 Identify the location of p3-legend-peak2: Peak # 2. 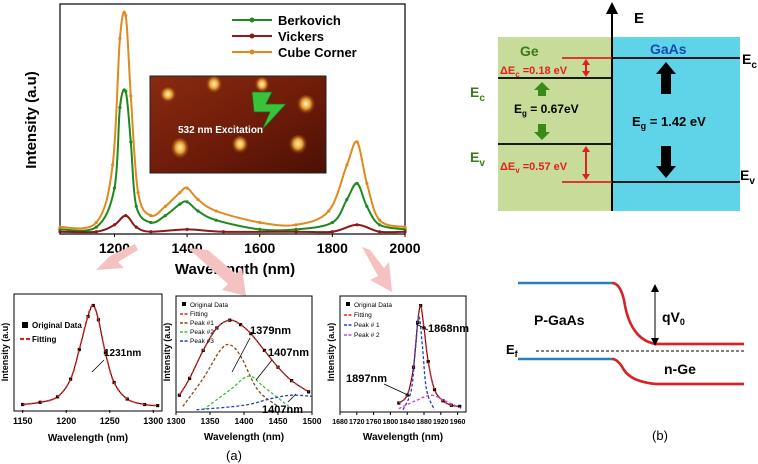
(367, 335).